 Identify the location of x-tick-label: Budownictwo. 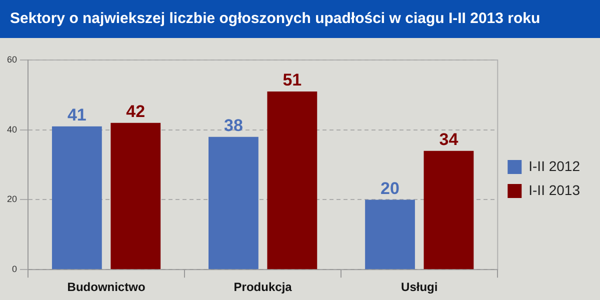
(106, 287).